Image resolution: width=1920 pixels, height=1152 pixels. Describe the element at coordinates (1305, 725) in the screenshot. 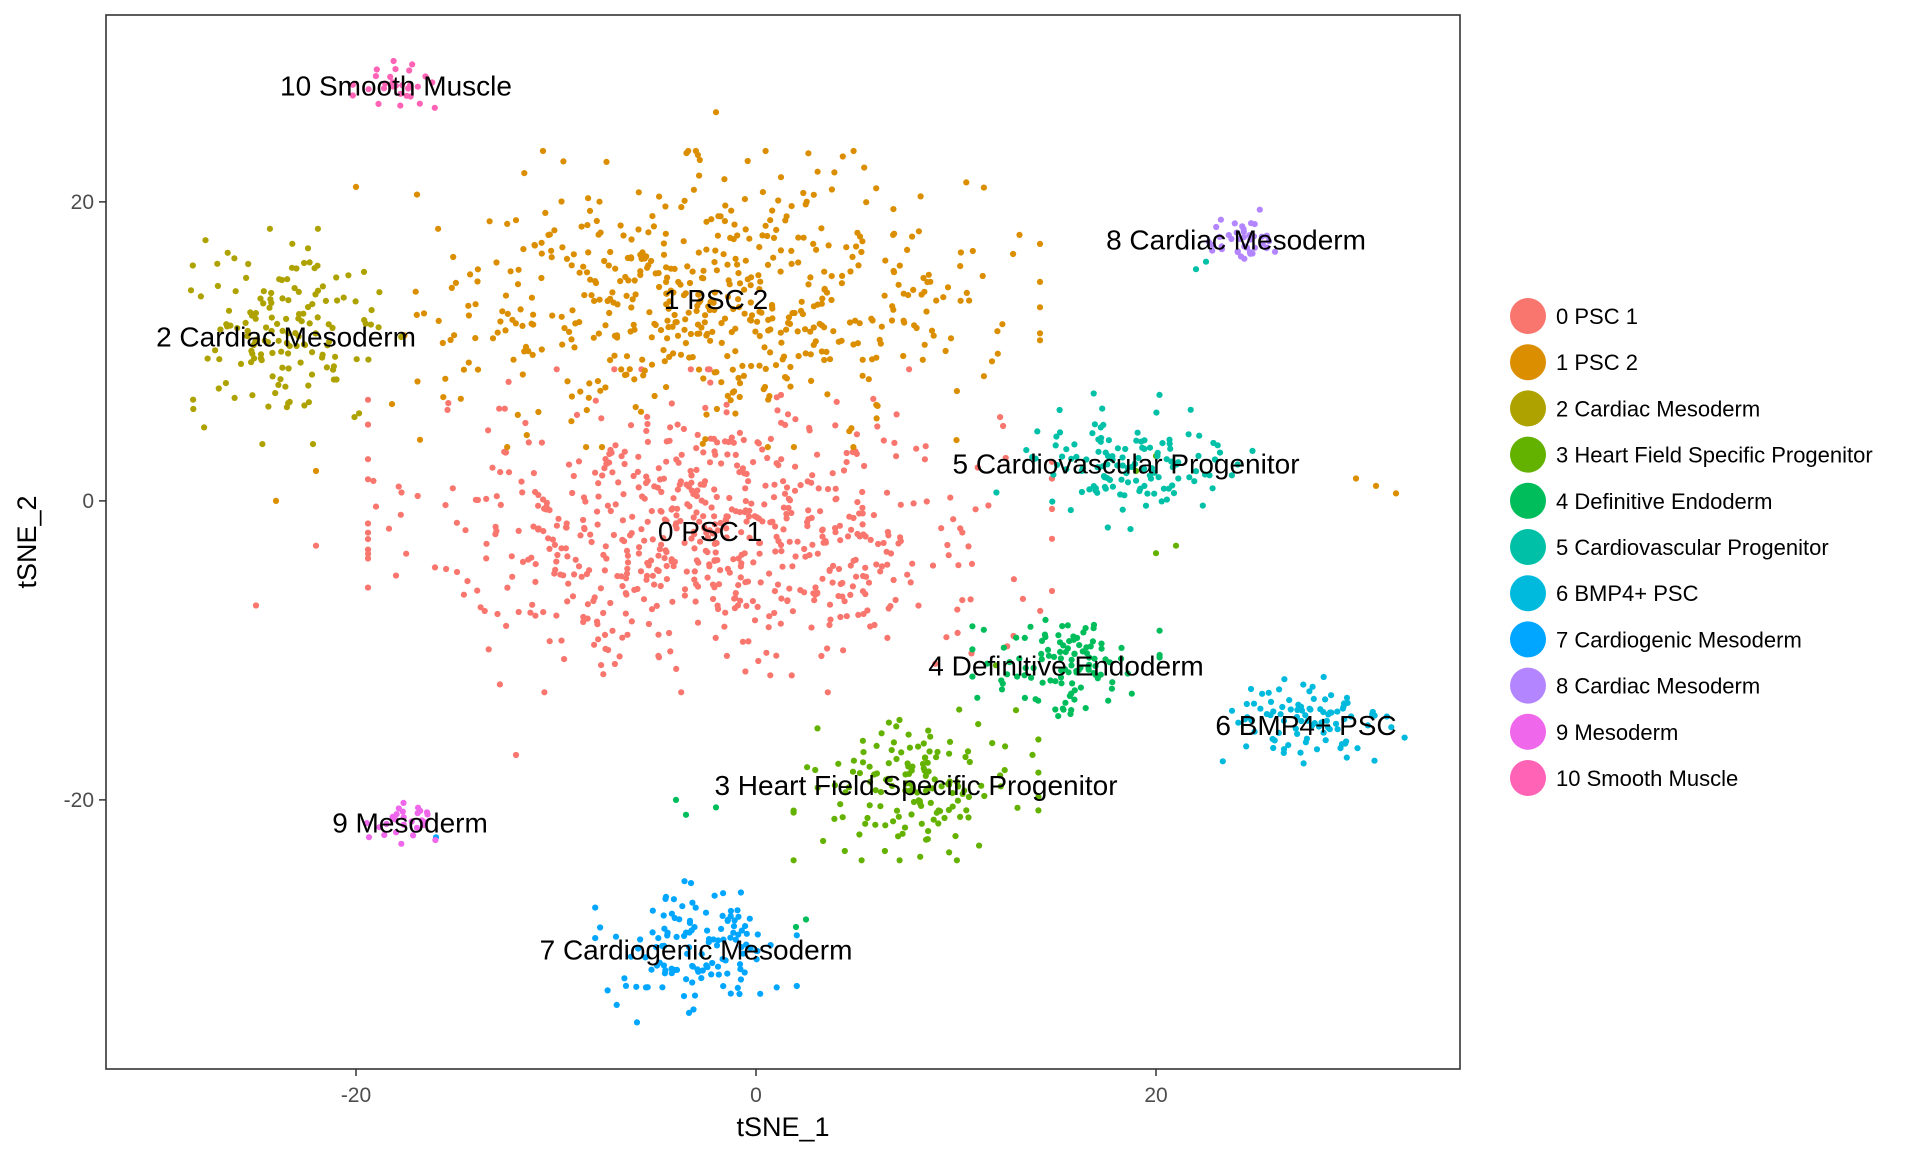

I see `cluster-label: 6 BMP4+ PSC` at that location.